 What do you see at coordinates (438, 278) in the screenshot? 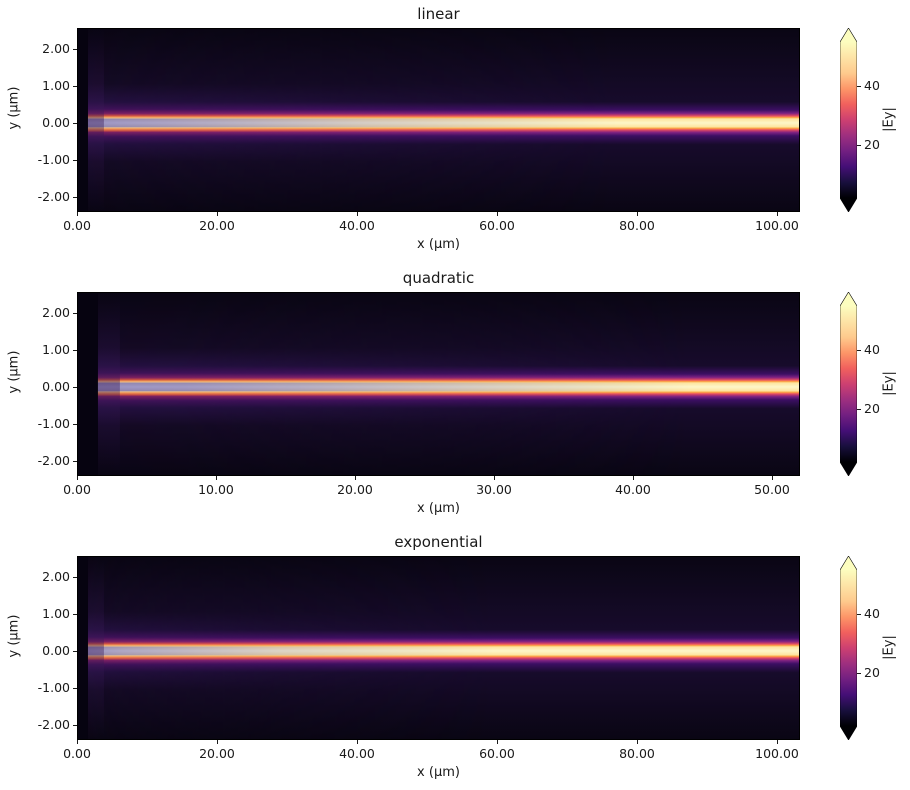
I see `plot-title-quadratic: quadratic` at bounding box center [438, 278].